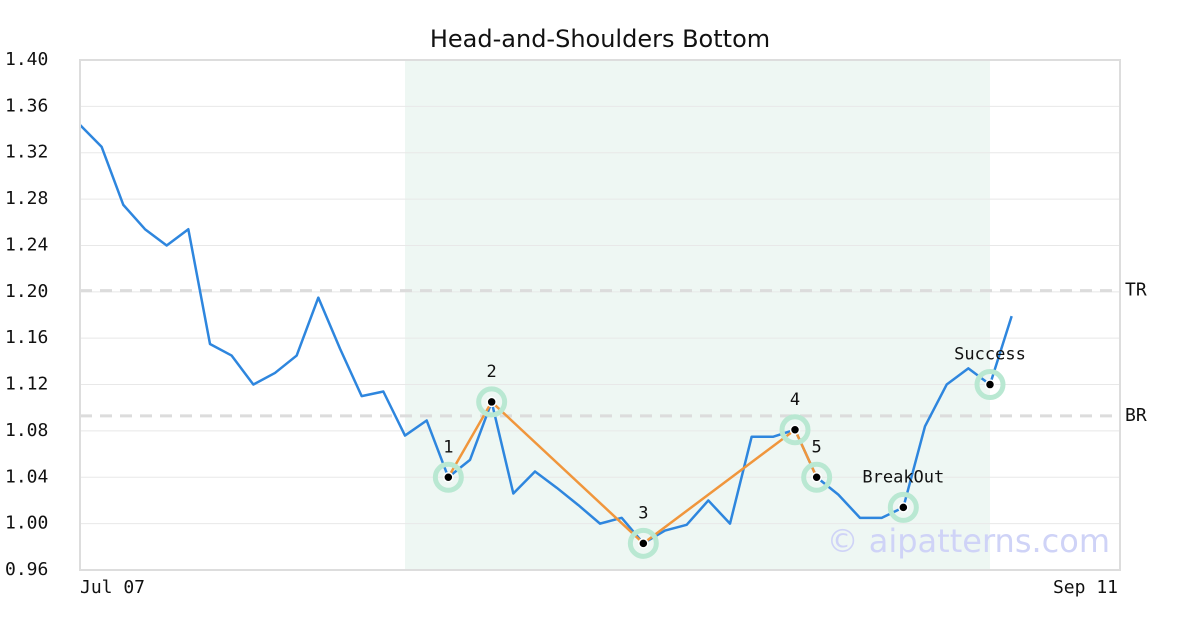  What do you see at coordinates (26, 152) in the screenshot?
I see `y-tick-label: 1.32` at bounding box center [26, 152].